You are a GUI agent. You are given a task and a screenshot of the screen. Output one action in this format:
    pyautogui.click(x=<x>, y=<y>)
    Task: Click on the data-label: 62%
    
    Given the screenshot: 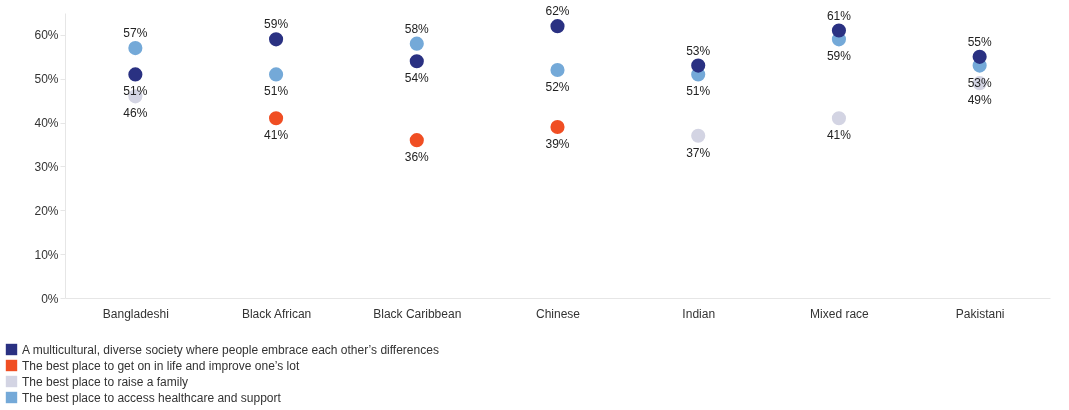 What is the action you would take?
    pyautogui.click(x=557, y=11)
    